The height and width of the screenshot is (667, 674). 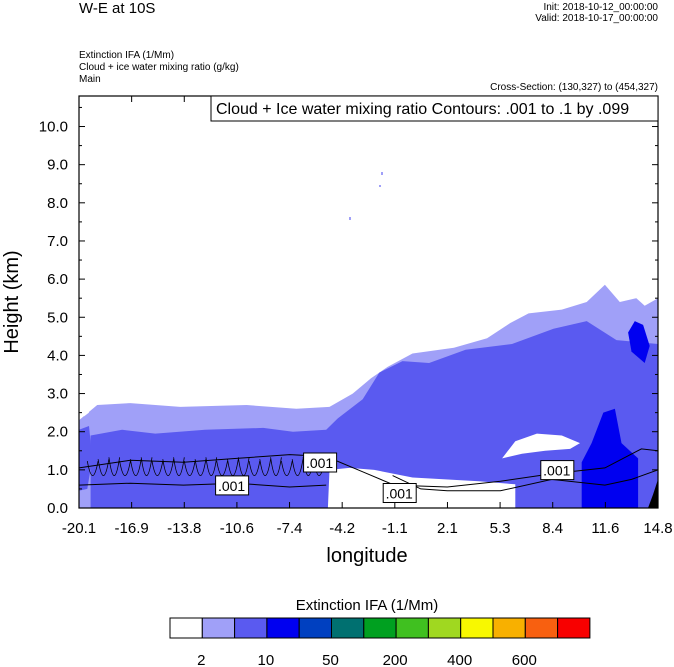 What do you see at coordinates (395, 659) in the screenshot?
I see `colorbar-tick-label: 200` at bounding box center [395, 659].